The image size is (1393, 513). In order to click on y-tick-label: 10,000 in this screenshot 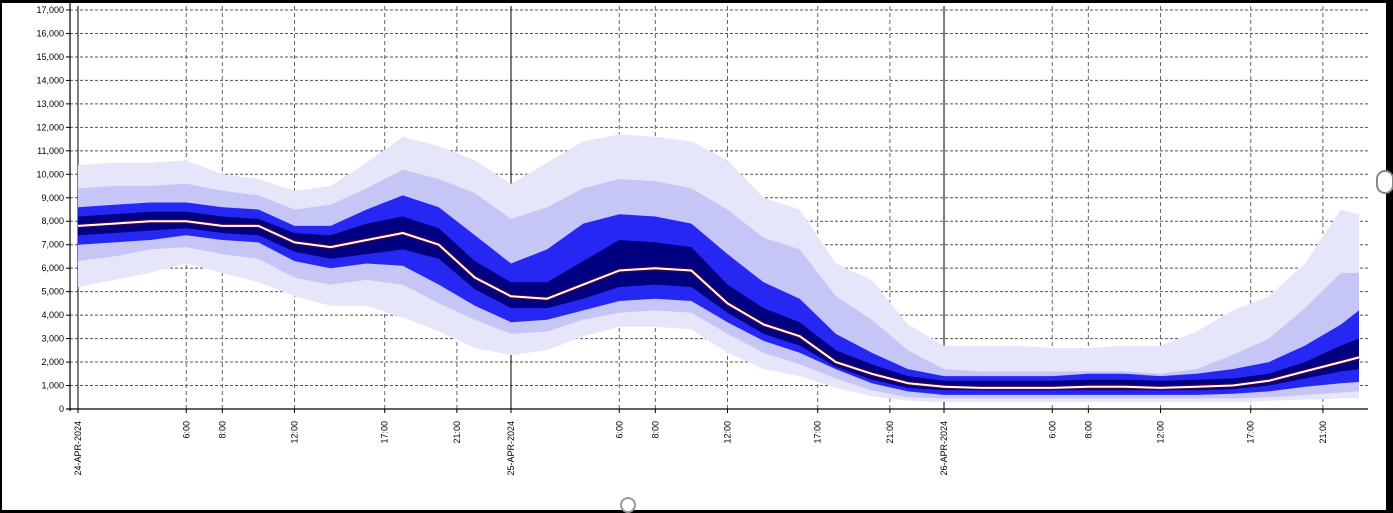, I will do `click(50, 174)`.